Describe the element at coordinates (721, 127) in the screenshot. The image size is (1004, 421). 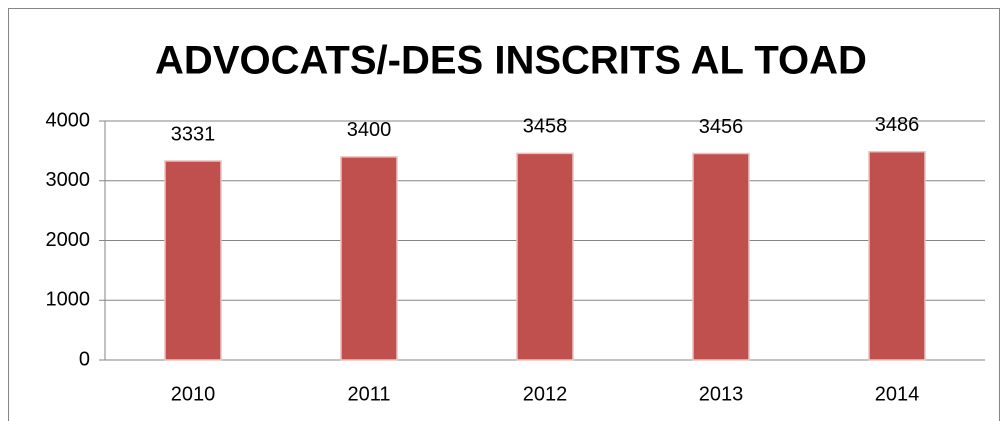
I see `data-label: 3456` at that location.